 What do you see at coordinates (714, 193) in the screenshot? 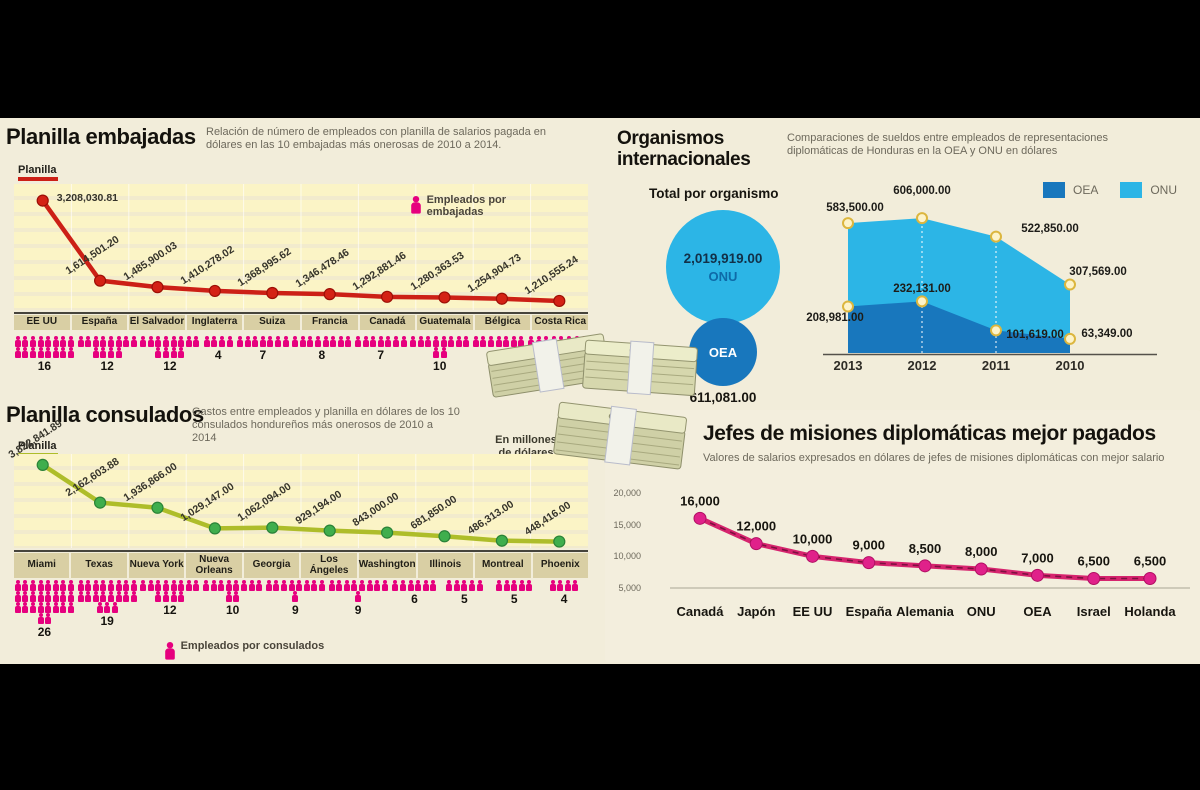
I see `total-por-organismo-label: Total por organismo` at bounding box center [714, 193].